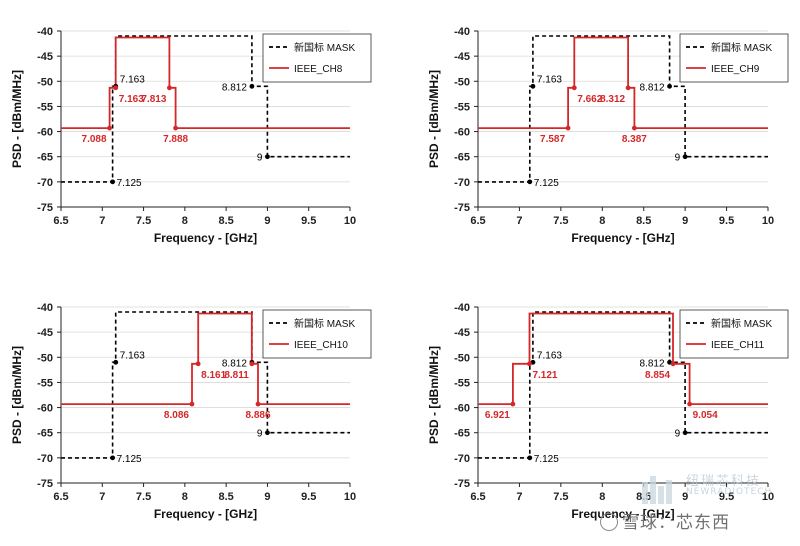 Image resolution: width=800 pixels, height=546 pixels. What do you see at coordinates (729, 492) in the screenshot?
I see `brand-name-en: NEWRADIOTECH` at bounding box center [729, 492].